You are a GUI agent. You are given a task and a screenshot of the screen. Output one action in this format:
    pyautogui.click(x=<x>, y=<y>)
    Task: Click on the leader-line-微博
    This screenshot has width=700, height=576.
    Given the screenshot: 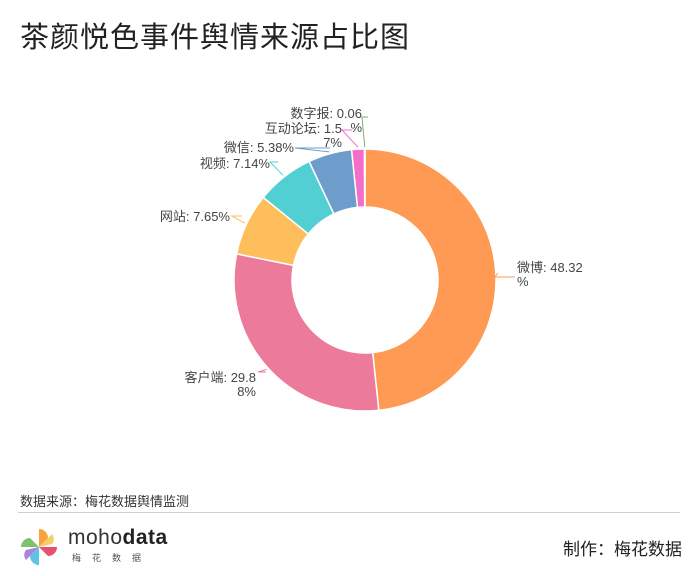 What is the action you would take?
    pyautogui.click(x=504, y=275)
    